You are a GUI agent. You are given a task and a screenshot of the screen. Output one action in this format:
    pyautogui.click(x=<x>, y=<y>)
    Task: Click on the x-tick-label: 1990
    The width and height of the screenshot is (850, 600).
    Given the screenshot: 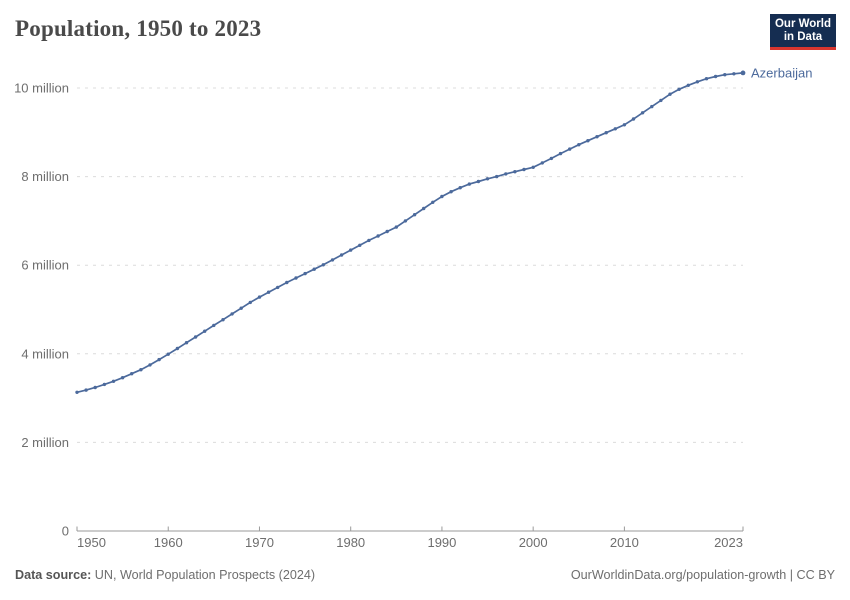 What is the action you would take?
    pyautogui.click(x=441, y=542)
    